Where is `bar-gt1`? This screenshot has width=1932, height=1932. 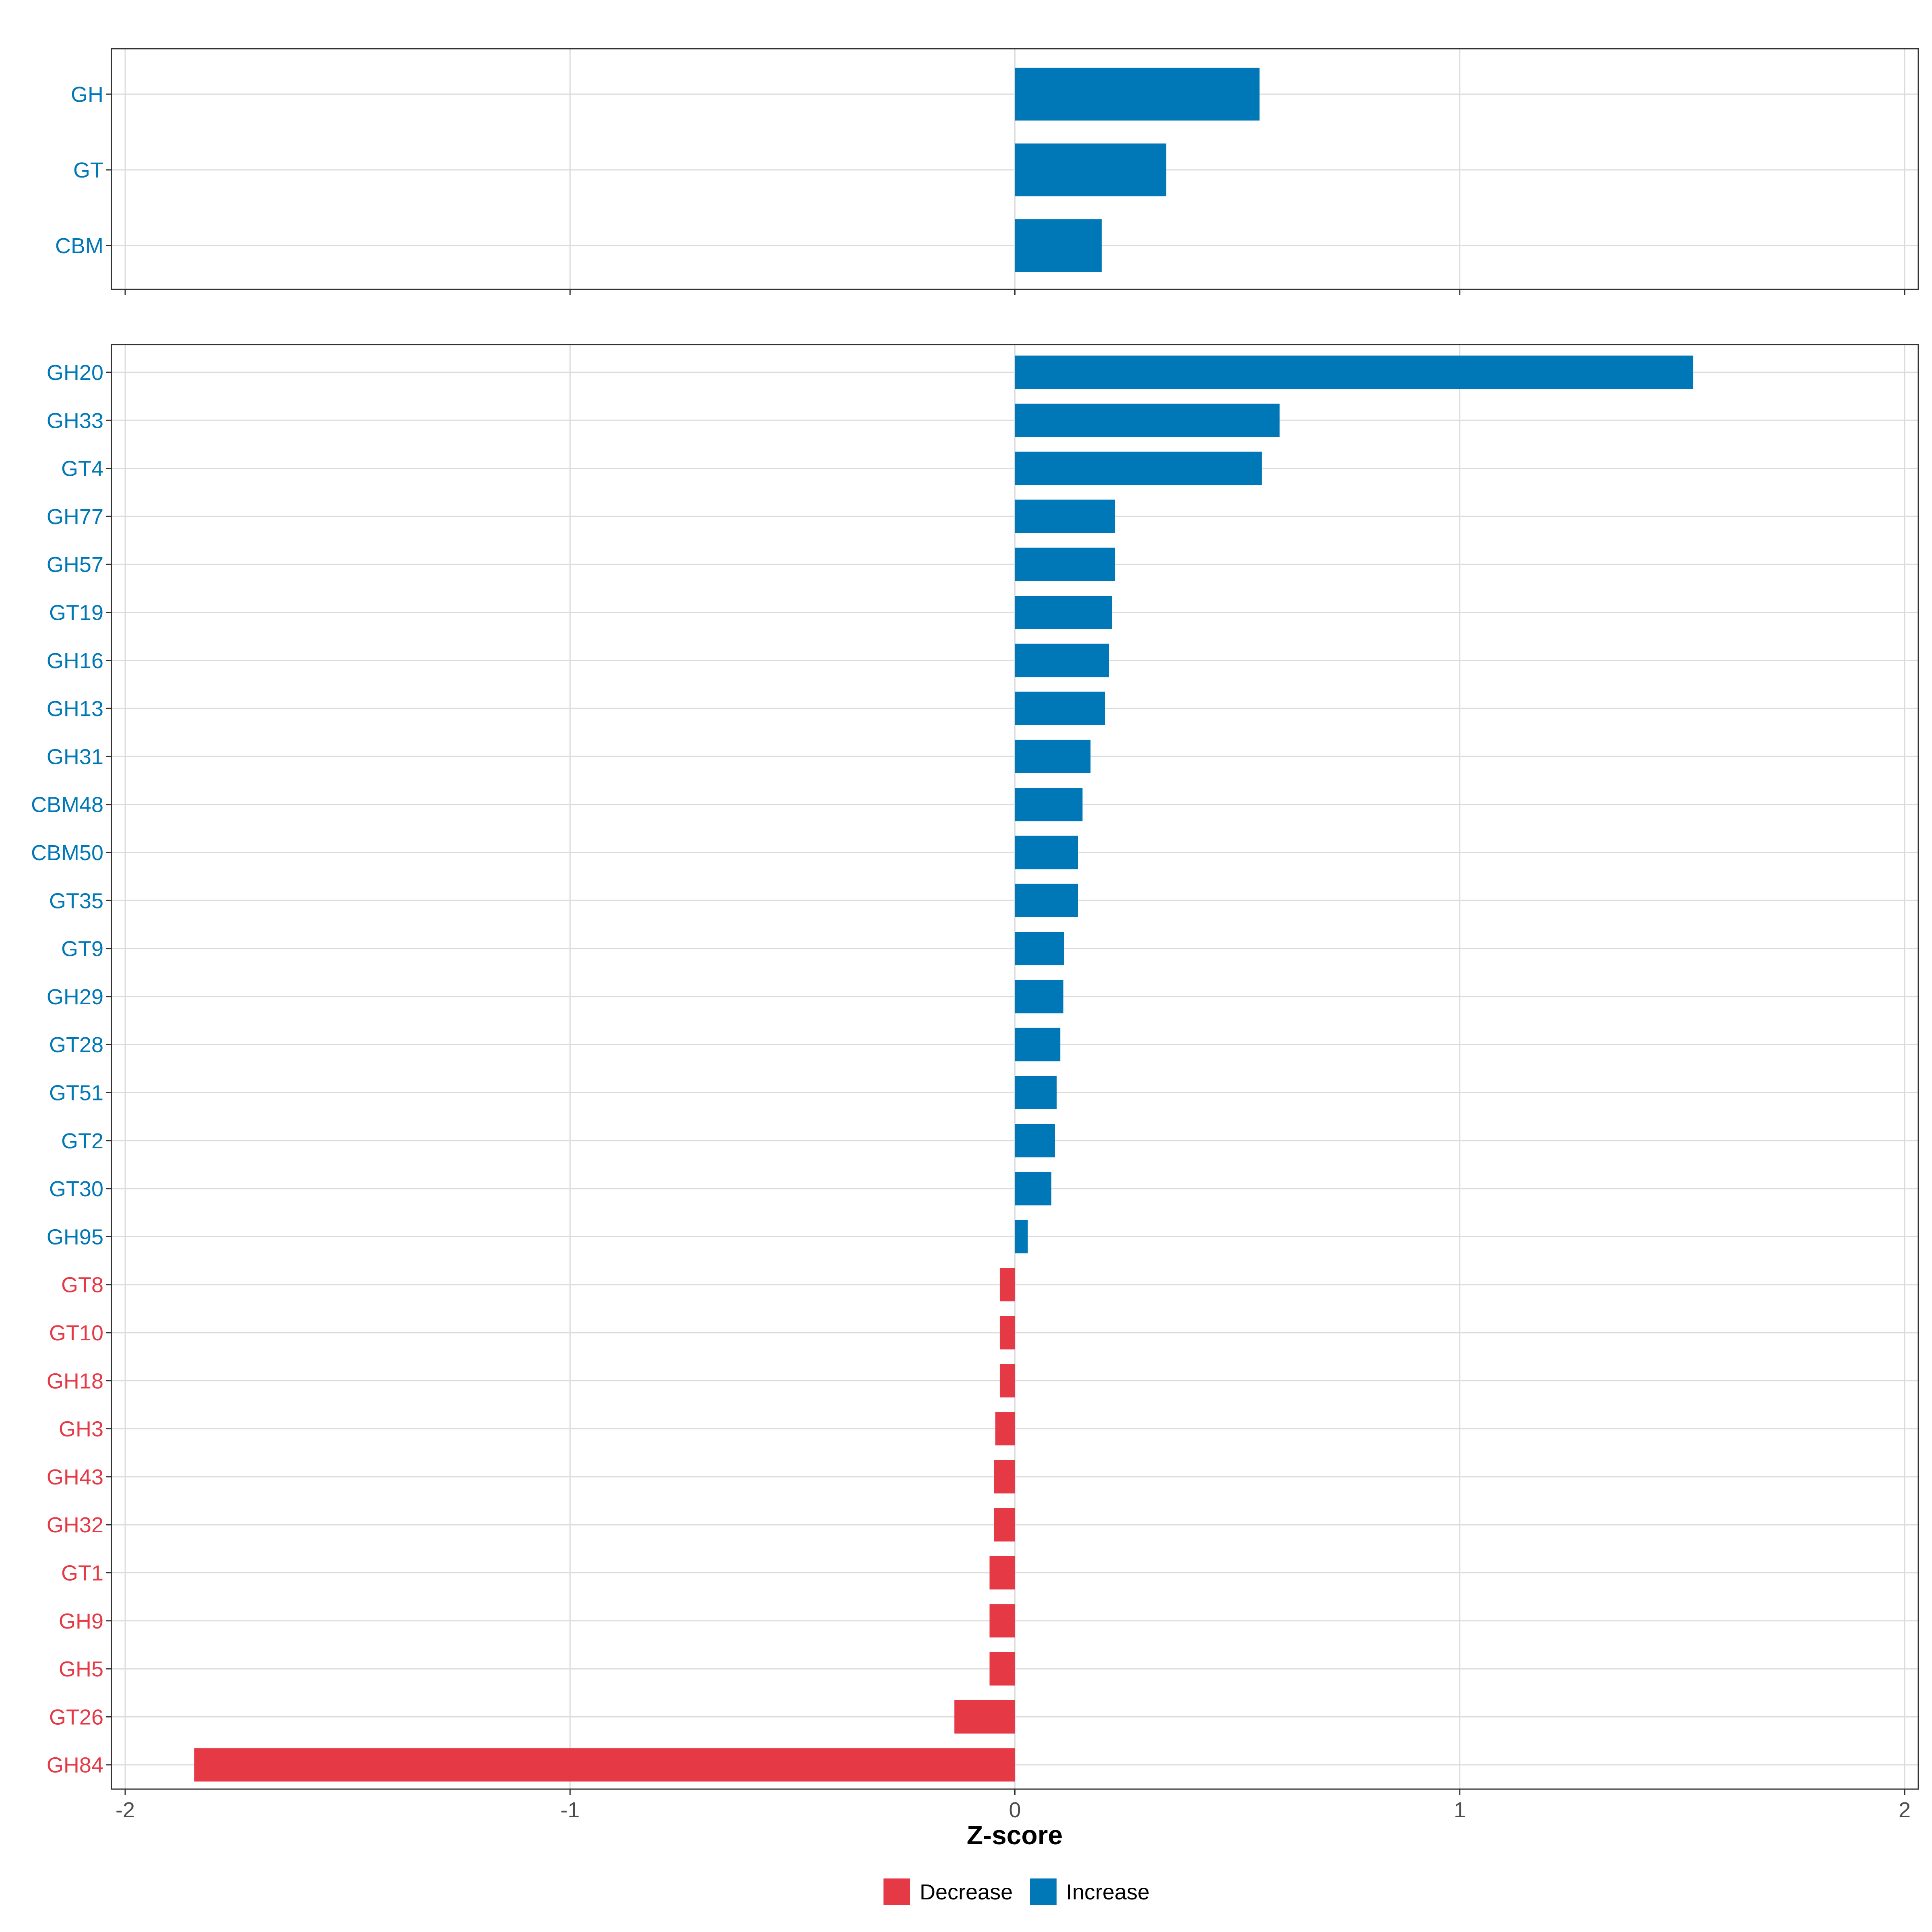
bar-gt1 is located at coordinates (1002, 1572).